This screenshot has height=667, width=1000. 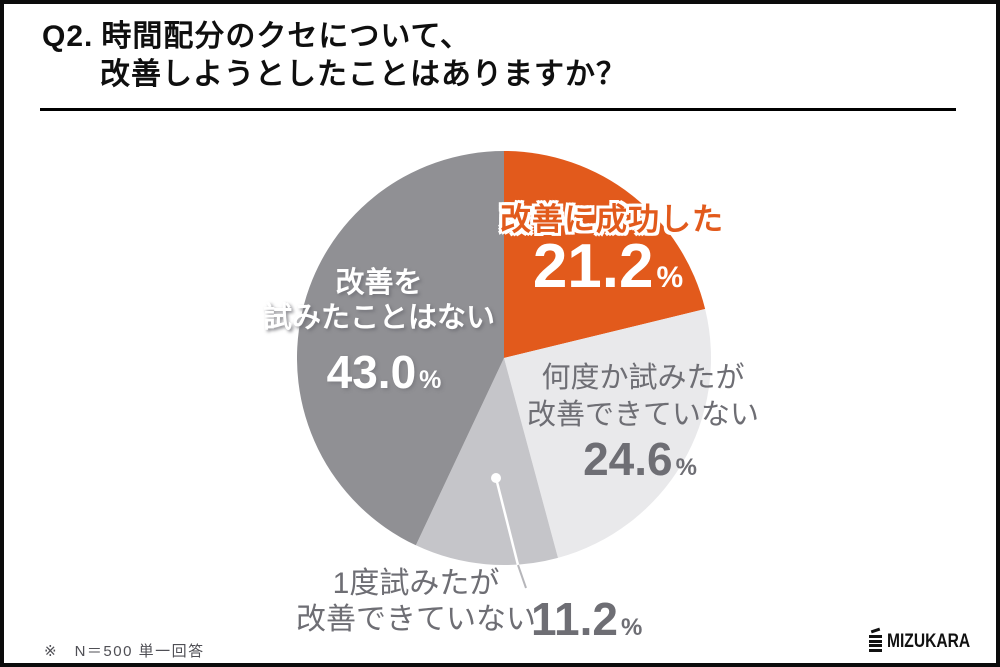 I want to click on logo-text: MIZUKARA, so click(x=928, y=641).